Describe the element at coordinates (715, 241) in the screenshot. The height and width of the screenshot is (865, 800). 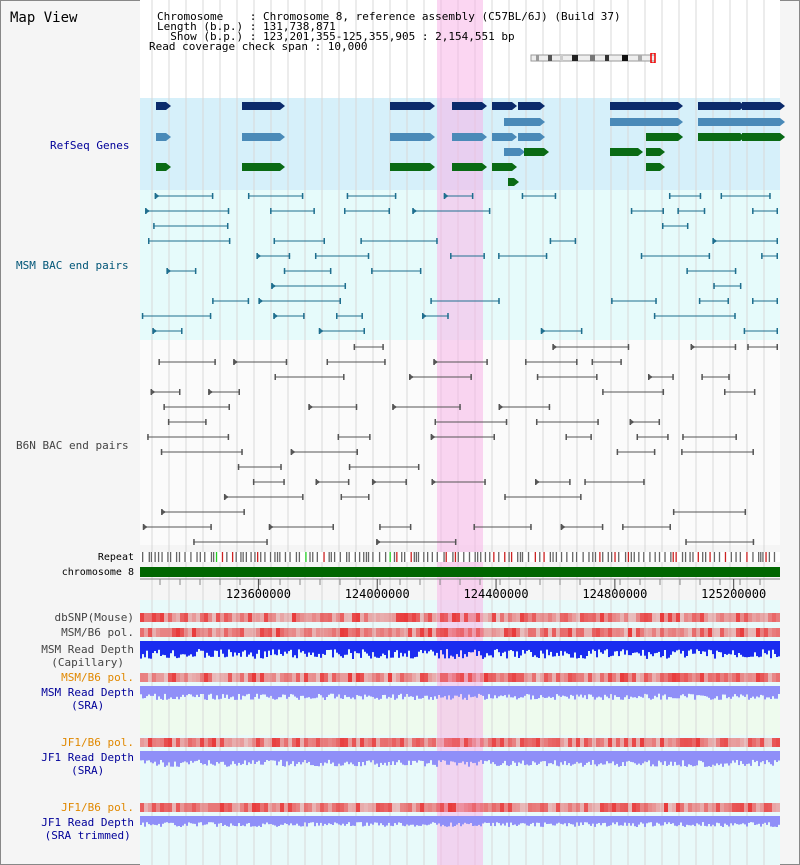
I see `msm-bac-marker` at that location.